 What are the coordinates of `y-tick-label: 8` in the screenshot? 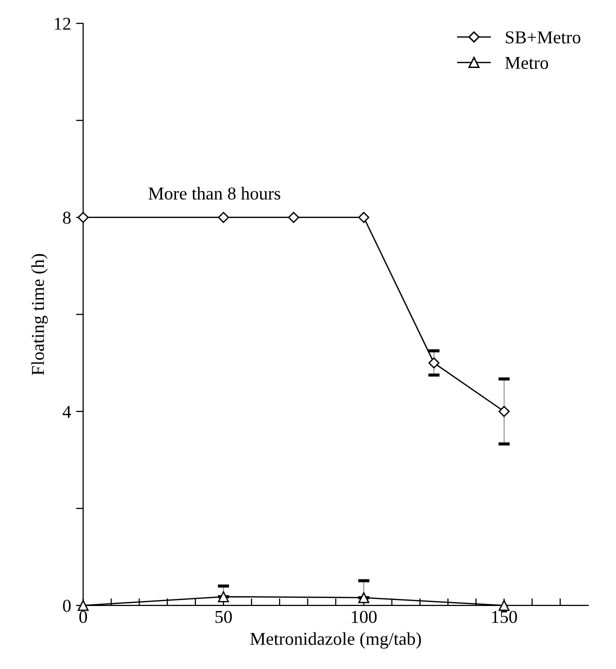 It's located at (67, 218).